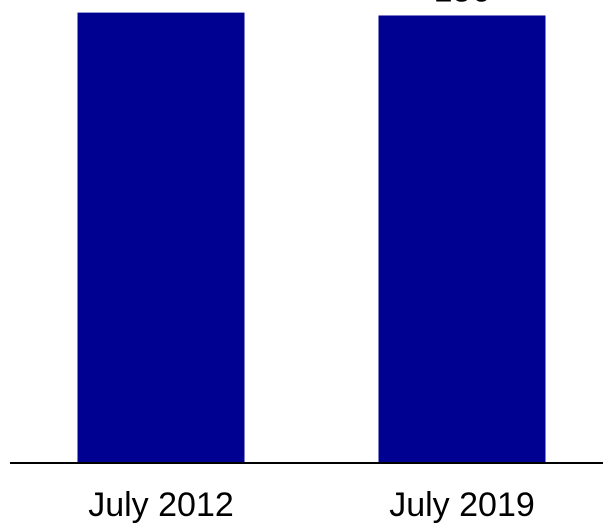 This screenshot has height=530, width=603. I want to click on data-label-1: 157, so click(161, 3).